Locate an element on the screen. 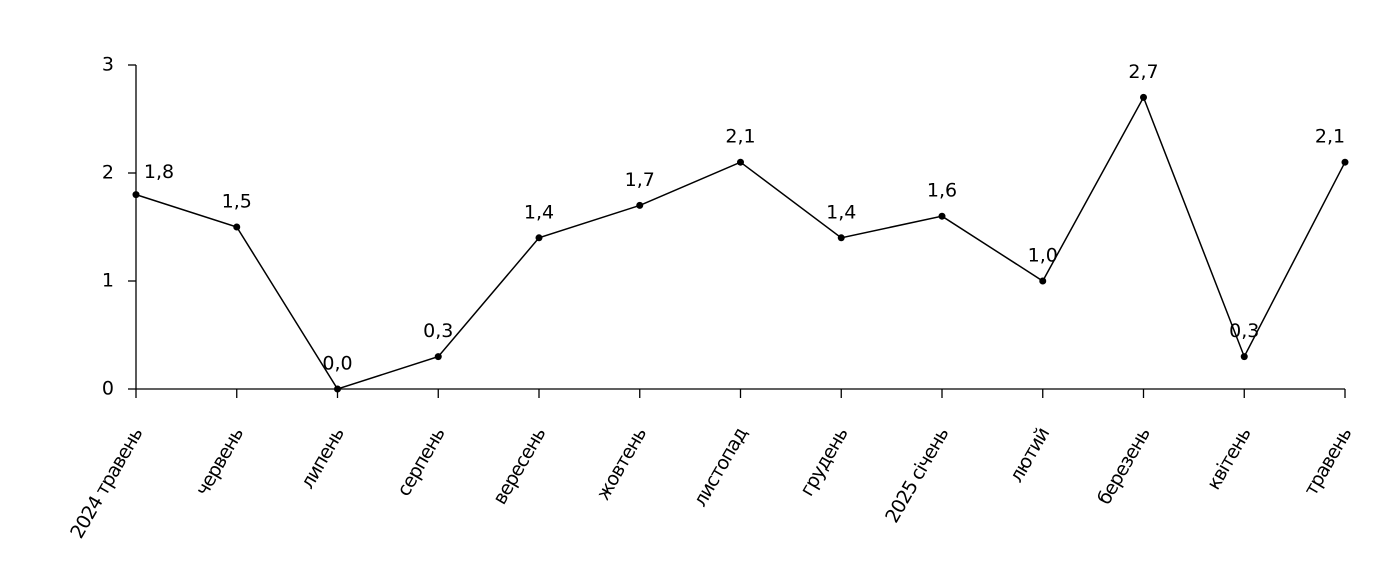  y-tick-label: 1 is located at coordinates (108, 281).